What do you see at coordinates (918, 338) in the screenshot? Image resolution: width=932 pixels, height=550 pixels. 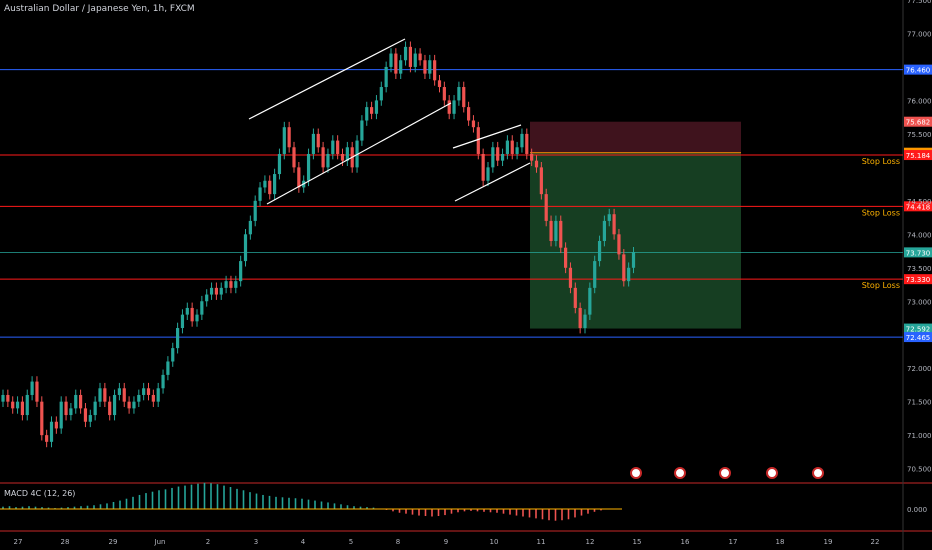 I see `price-badge-label: 72.465` at bounding box center [918, 338].